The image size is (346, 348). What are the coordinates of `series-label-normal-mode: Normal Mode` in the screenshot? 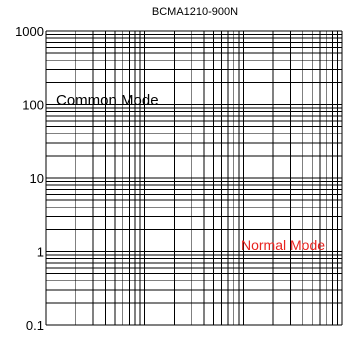 It's located at (283, 245).